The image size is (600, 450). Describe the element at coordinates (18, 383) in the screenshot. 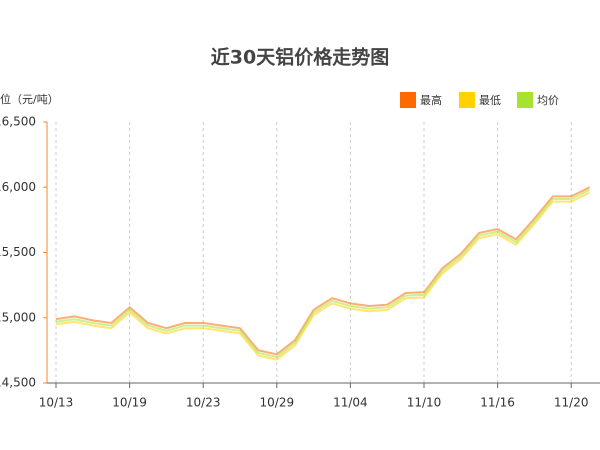

I see `y-tick-label: 14,500` at that location.